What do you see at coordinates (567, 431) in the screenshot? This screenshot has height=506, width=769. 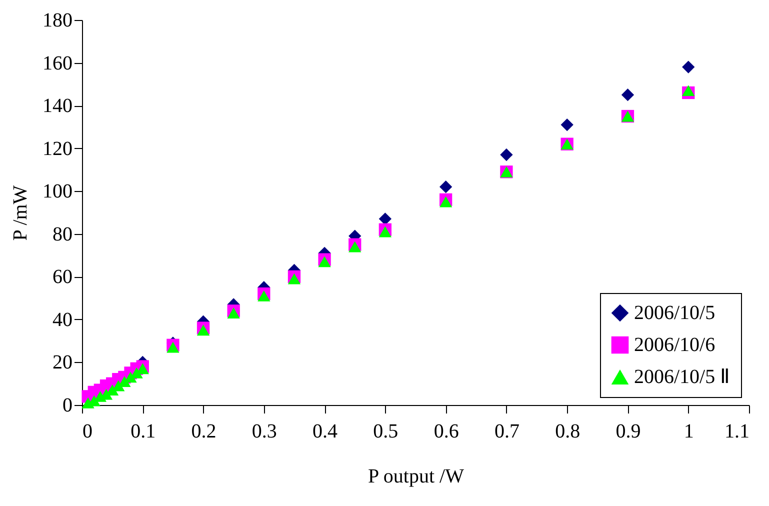 I see `x-tick-label: 0.8` at bounding box center [567, 431].